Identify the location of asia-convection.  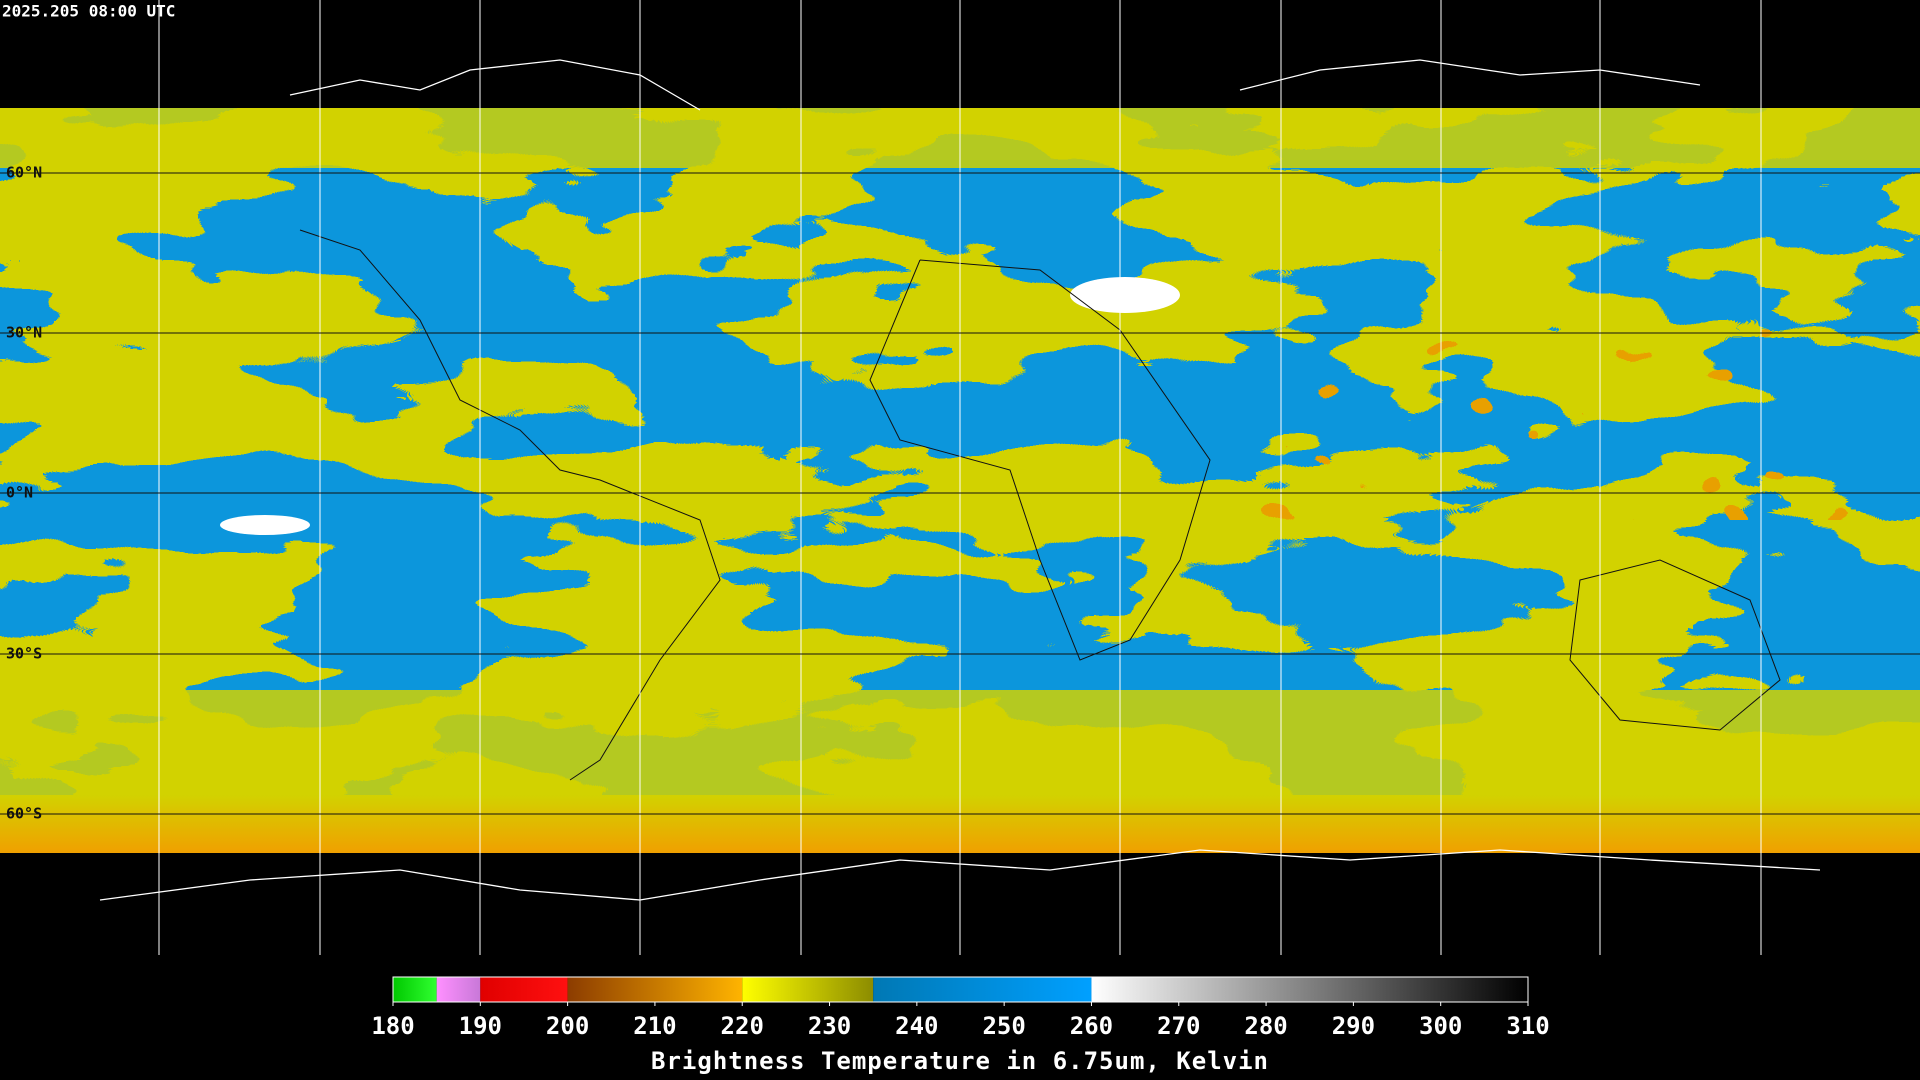
(1550, 420).